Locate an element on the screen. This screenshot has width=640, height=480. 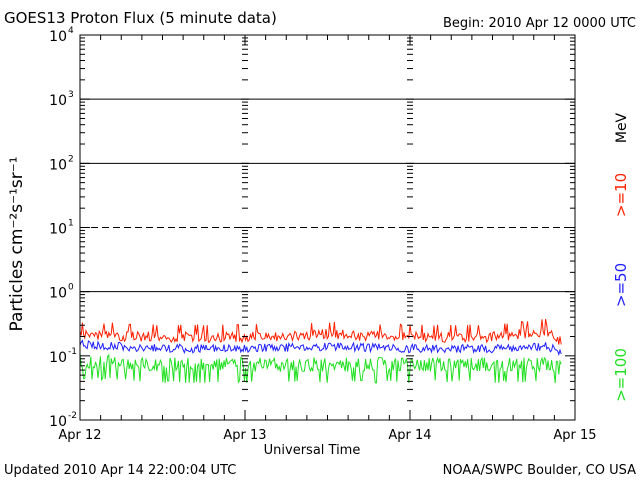
x-tick-label: Apr 15 is located at coordinates (574, 435).